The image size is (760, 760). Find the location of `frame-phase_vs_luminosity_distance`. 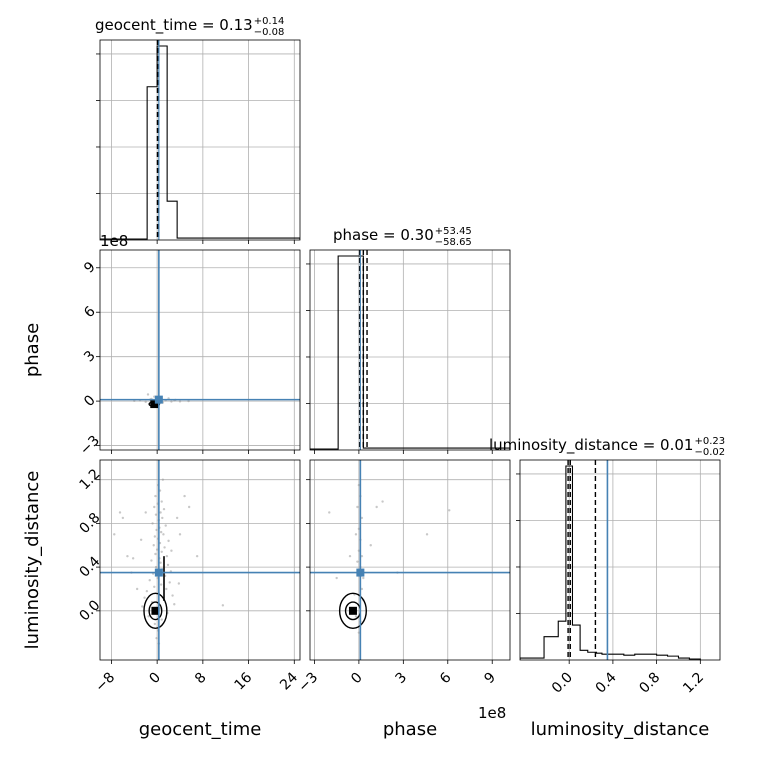

frame-phase_vs_luminosity_distance is located at coordinates (410, 560).